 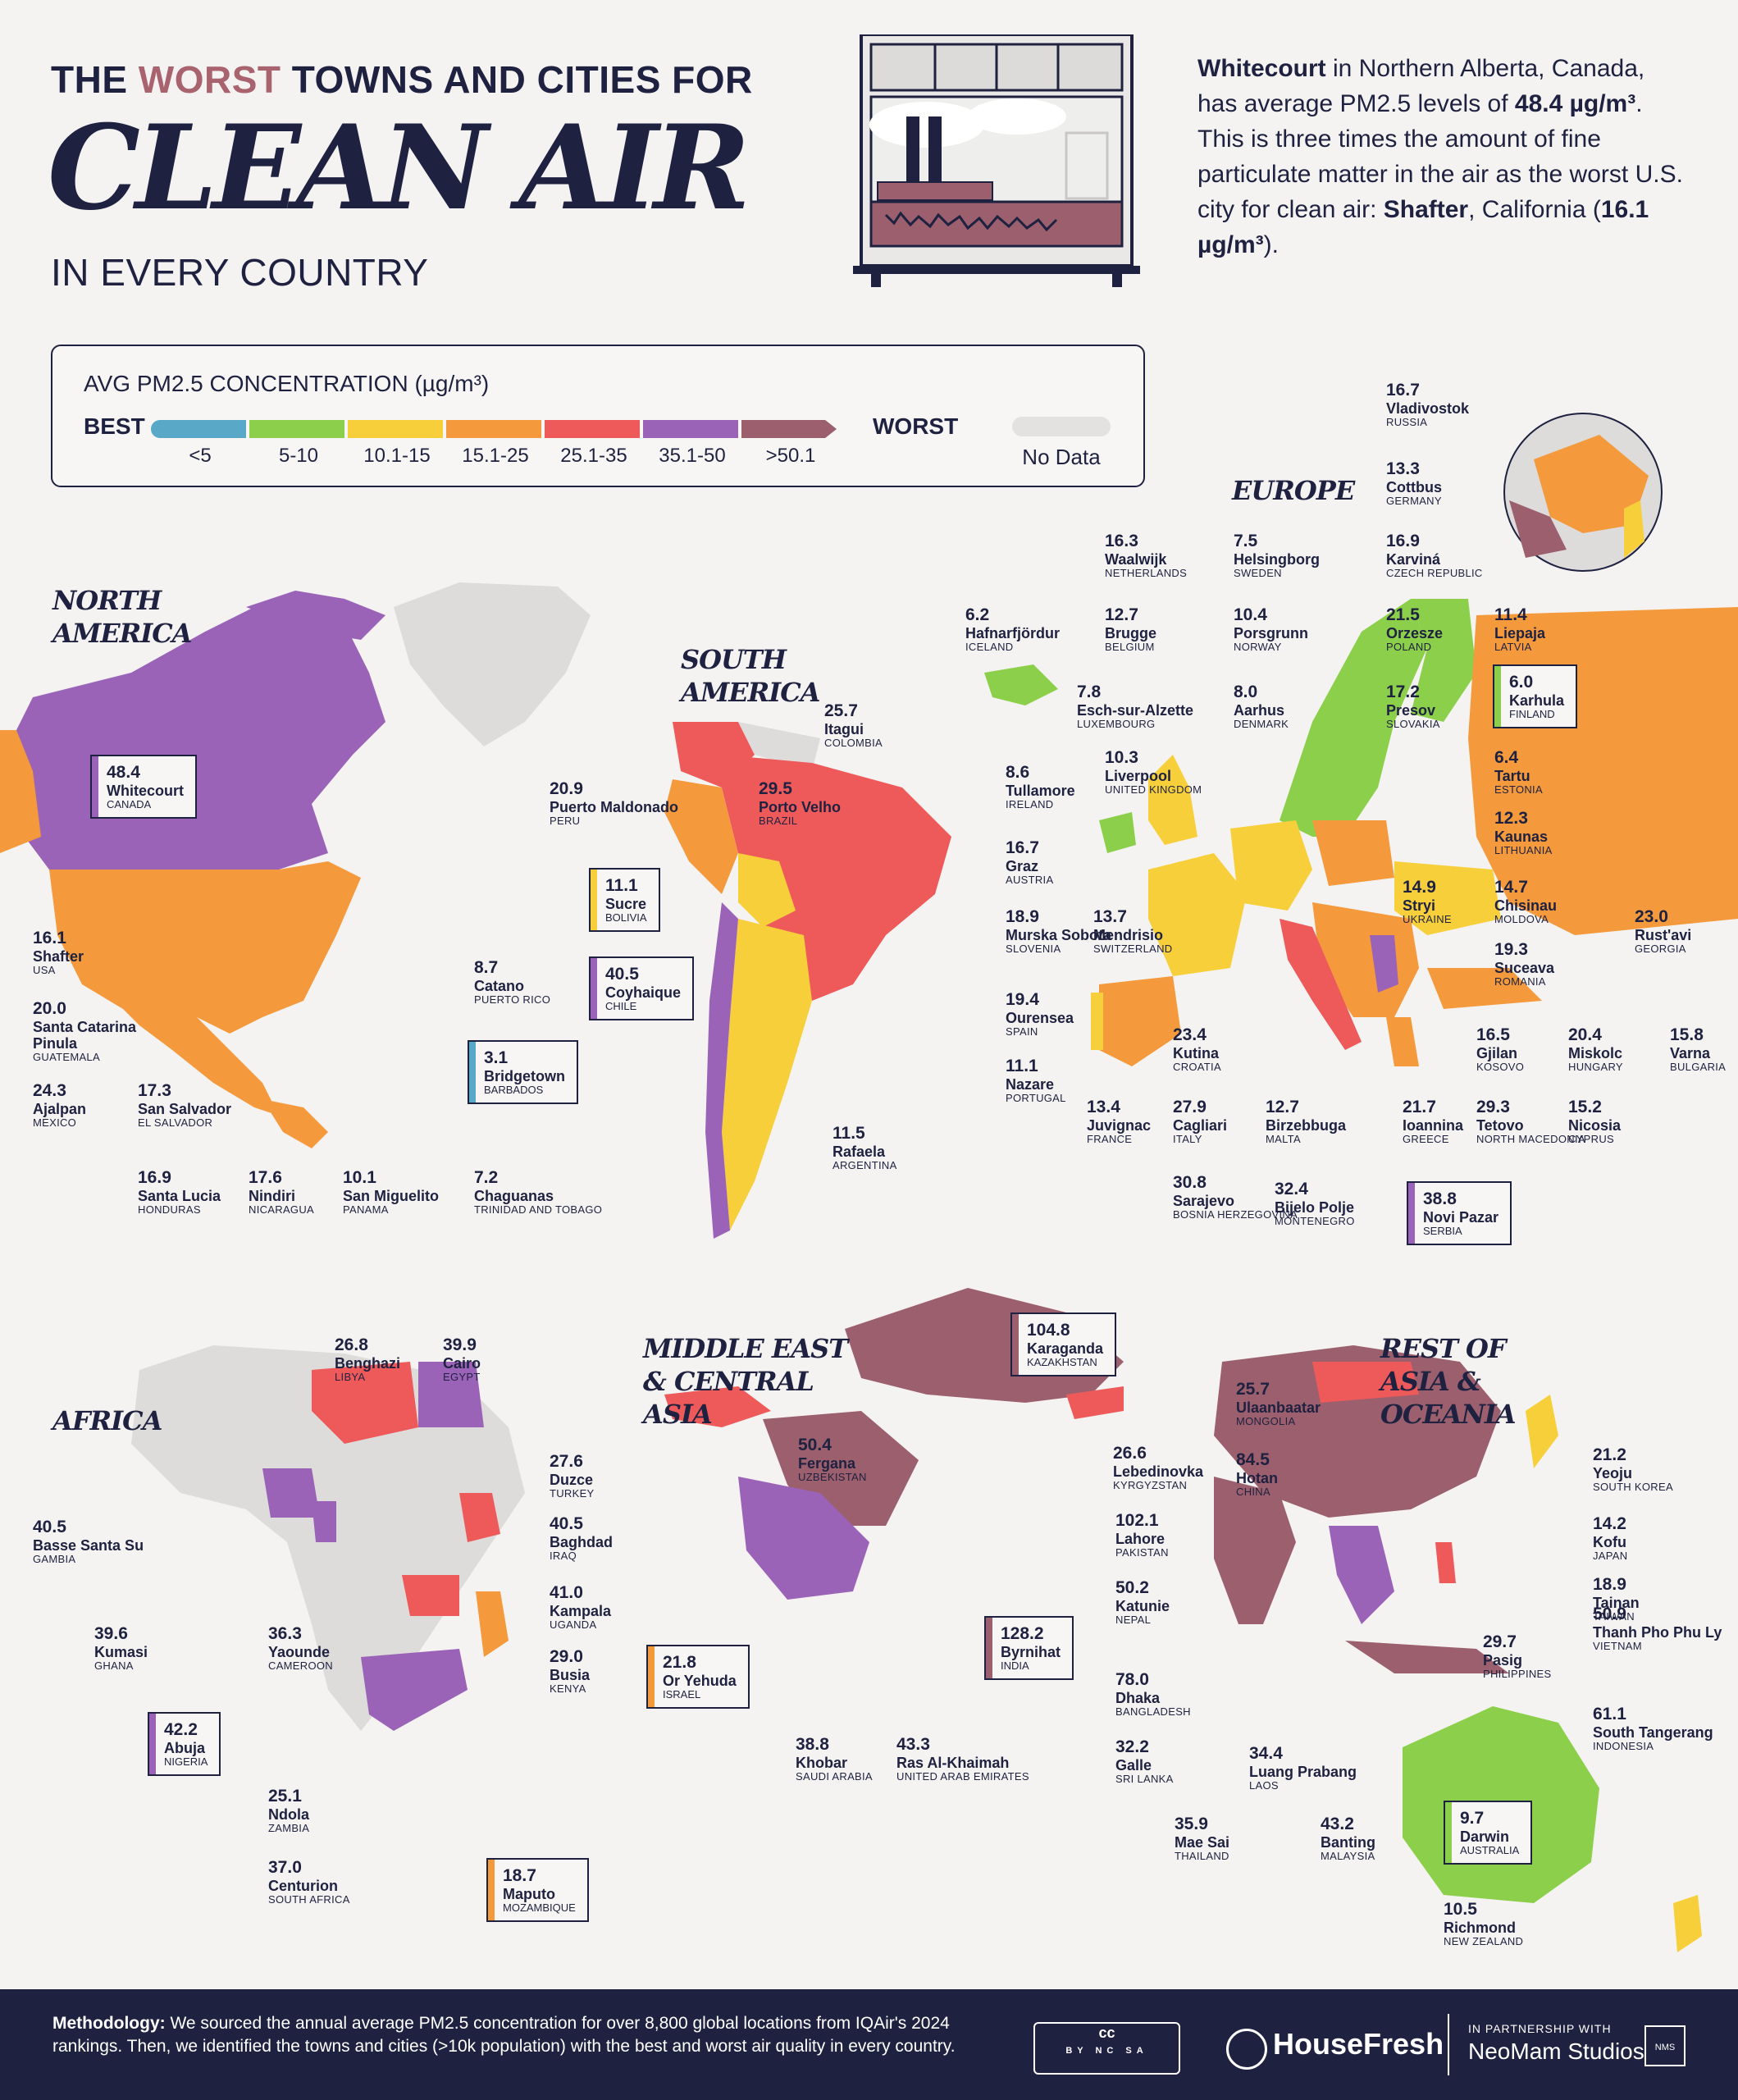 I want to click on city-value: 11.1, so click(x=621, y=885).